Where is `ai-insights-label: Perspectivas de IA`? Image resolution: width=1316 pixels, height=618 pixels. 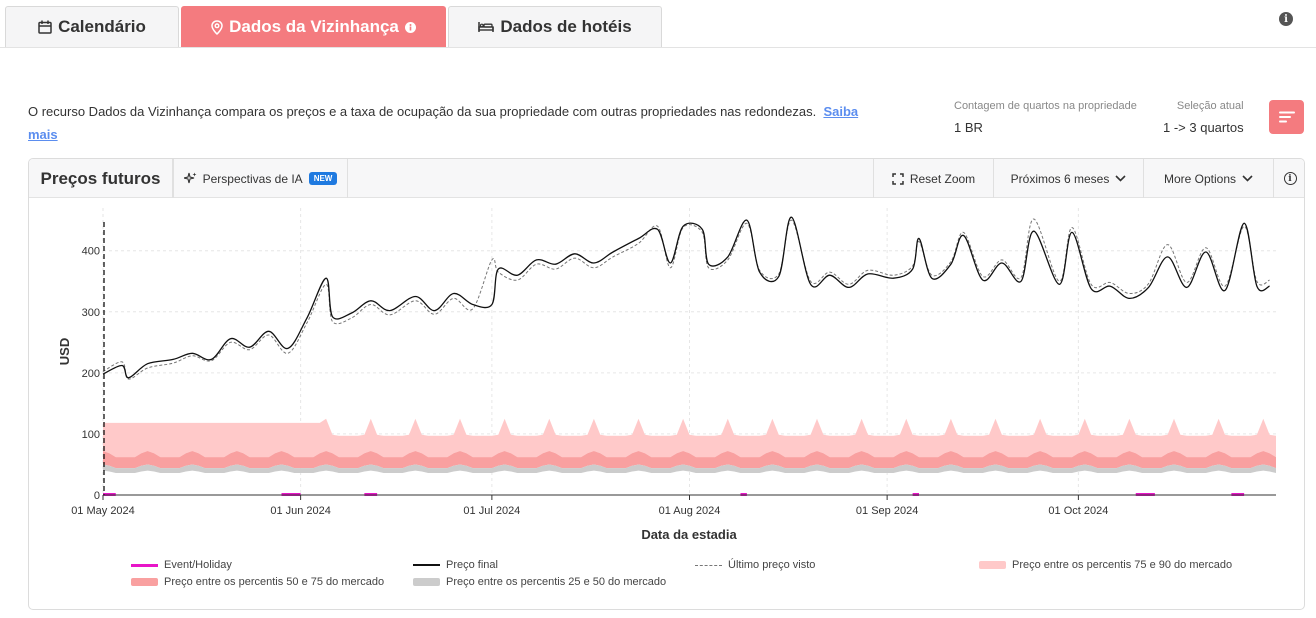
ai-insights-label: Perspectivas de IA is located at coordinates (252, 178).